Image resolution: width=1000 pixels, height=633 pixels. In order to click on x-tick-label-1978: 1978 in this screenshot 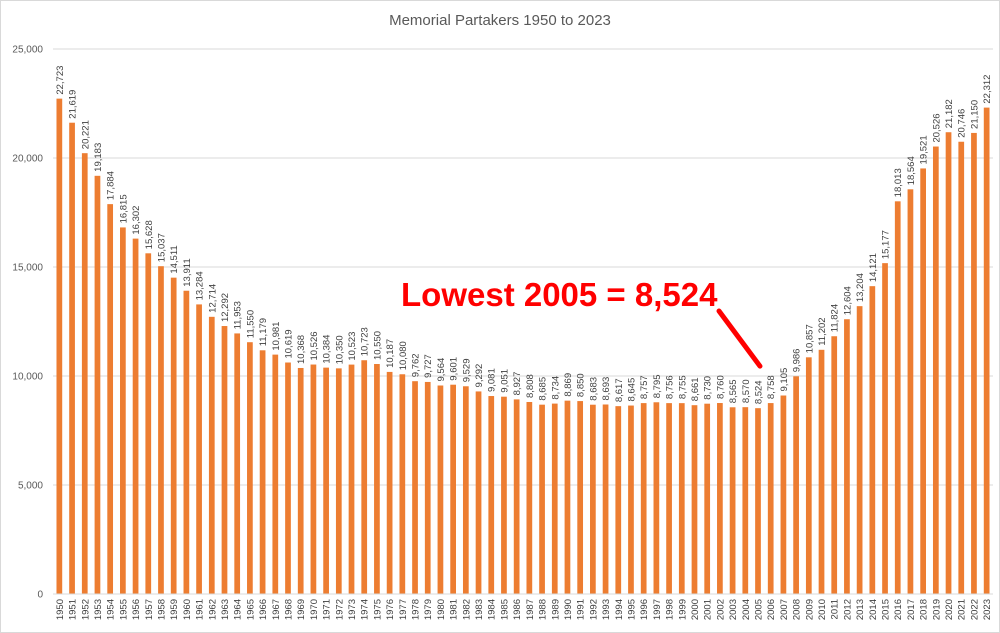, I will do `click(416, 609)`.